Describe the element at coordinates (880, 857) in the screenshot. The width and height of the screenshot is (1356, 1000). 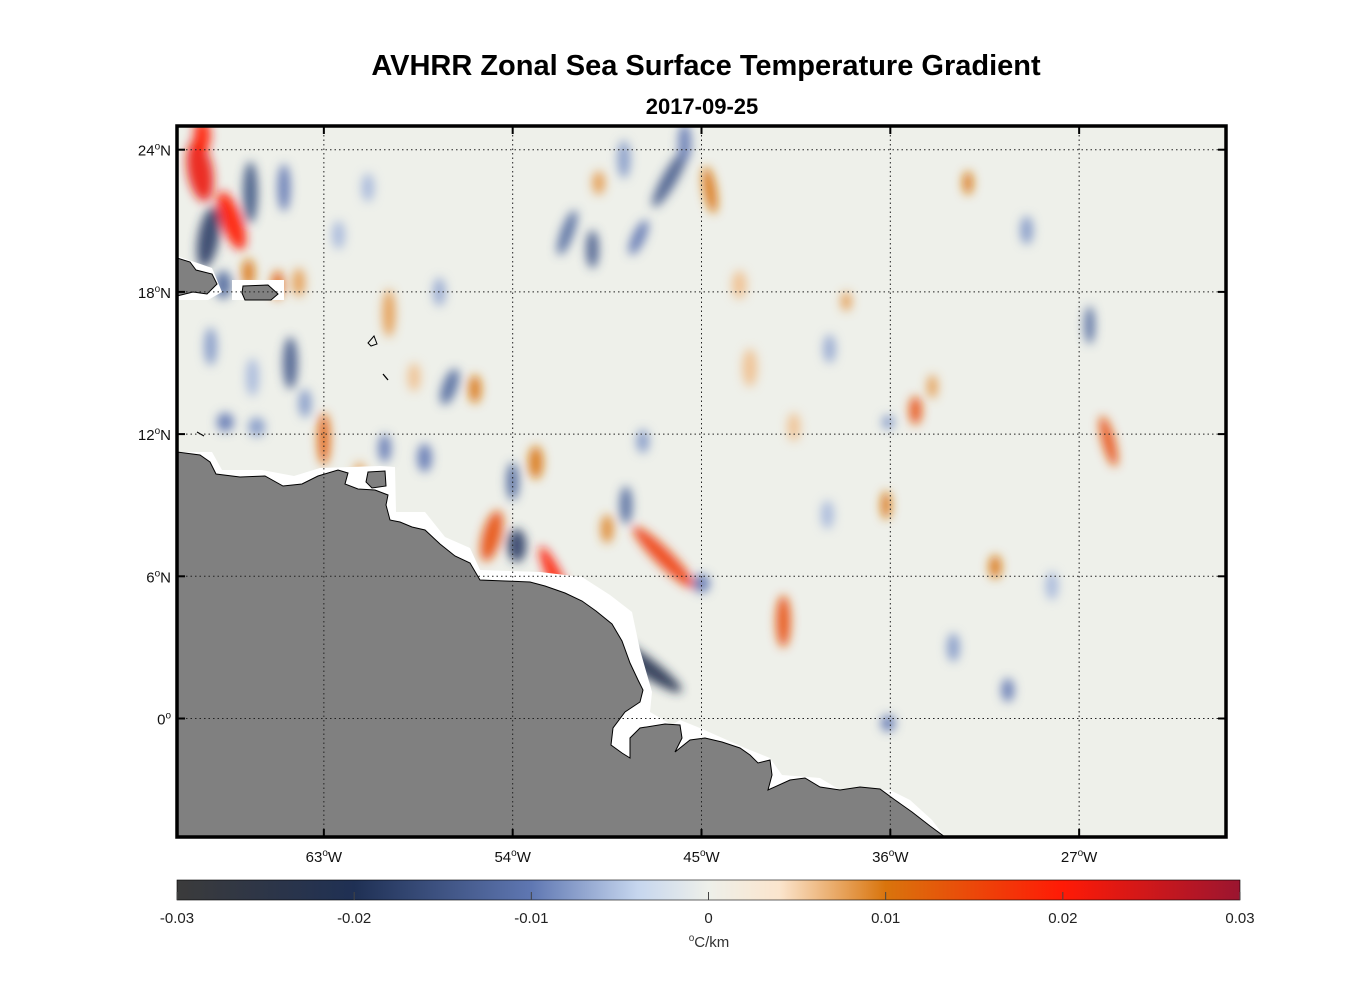
I see `x-tick-degree-value: 36` at that location.